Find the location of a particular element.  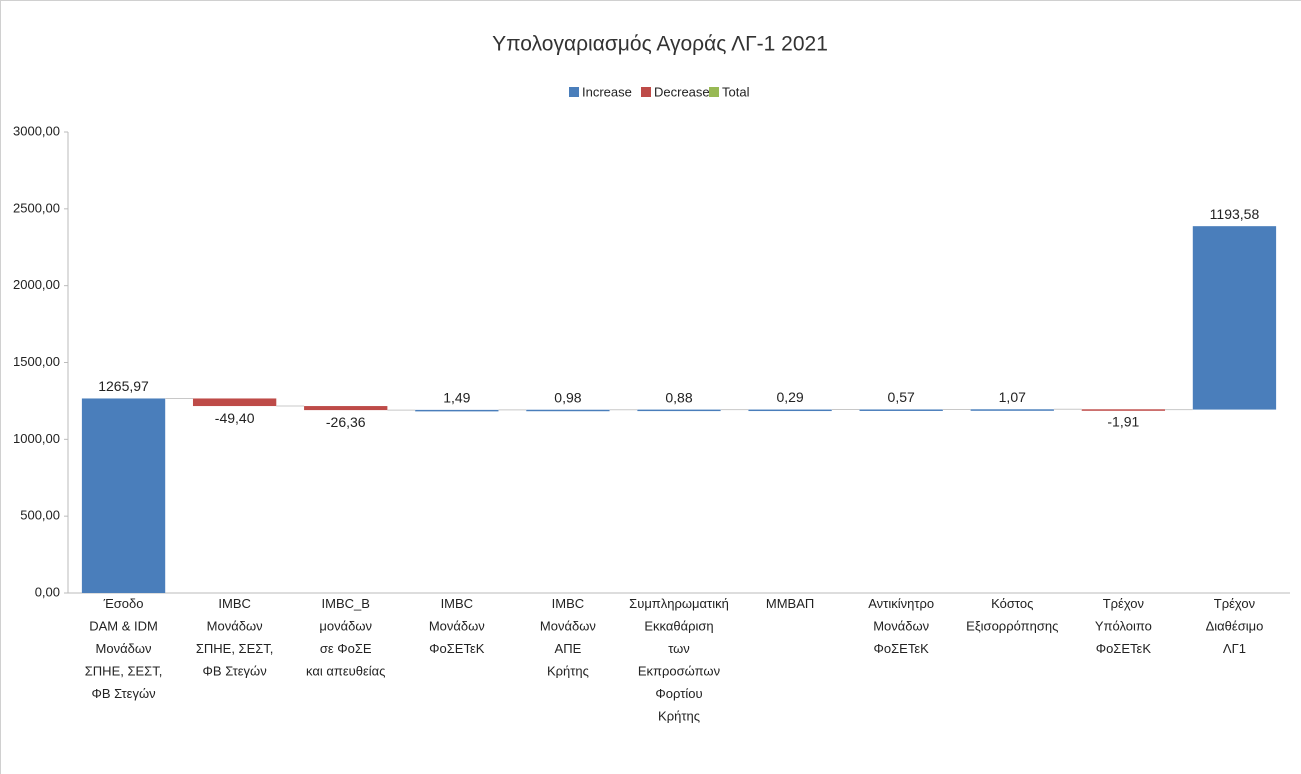

chart-title: Υπολογαριασμός Αγοράς ΛΓ-1 2021 is located at coordinates (660, 44).